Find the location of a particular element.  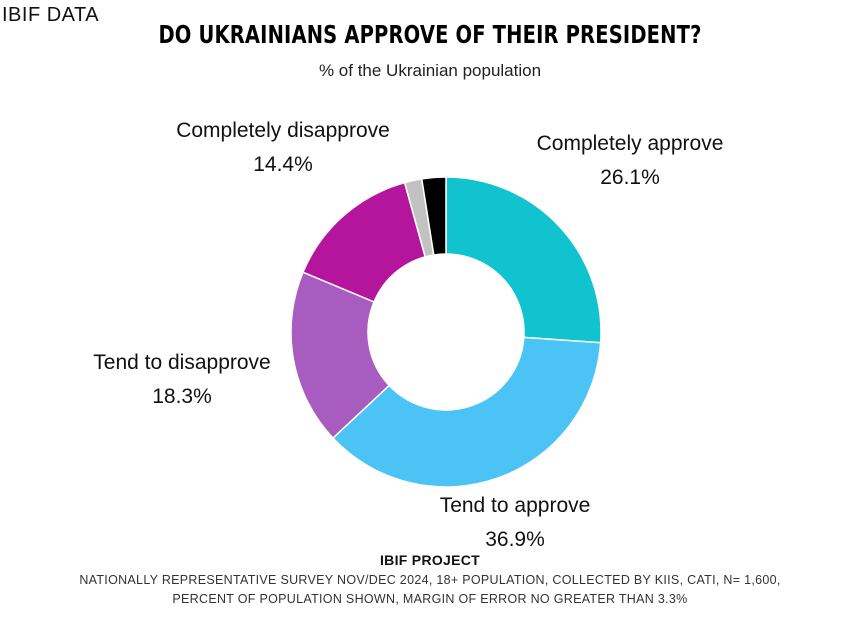

slice-value: 18.3% is located at coordinates (182, 396).